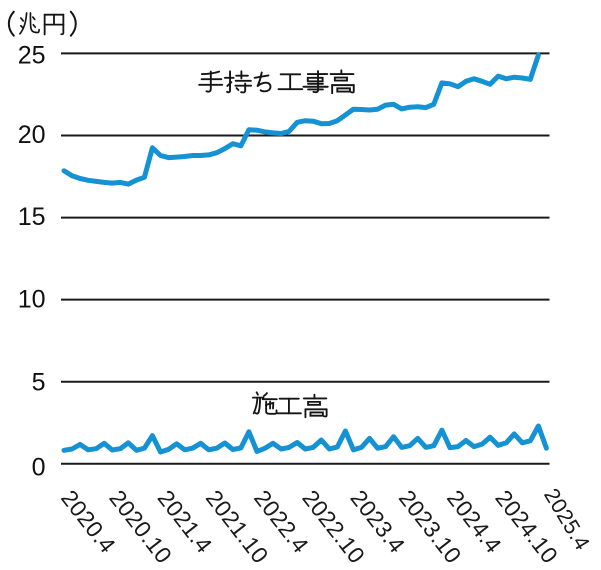 Image resolution: width=601 pixels, height=570 pixels. What do you see at coordinates (32, 135) in the screenshot?
I see `svg-text: 20` at bounding box center [32, 135].